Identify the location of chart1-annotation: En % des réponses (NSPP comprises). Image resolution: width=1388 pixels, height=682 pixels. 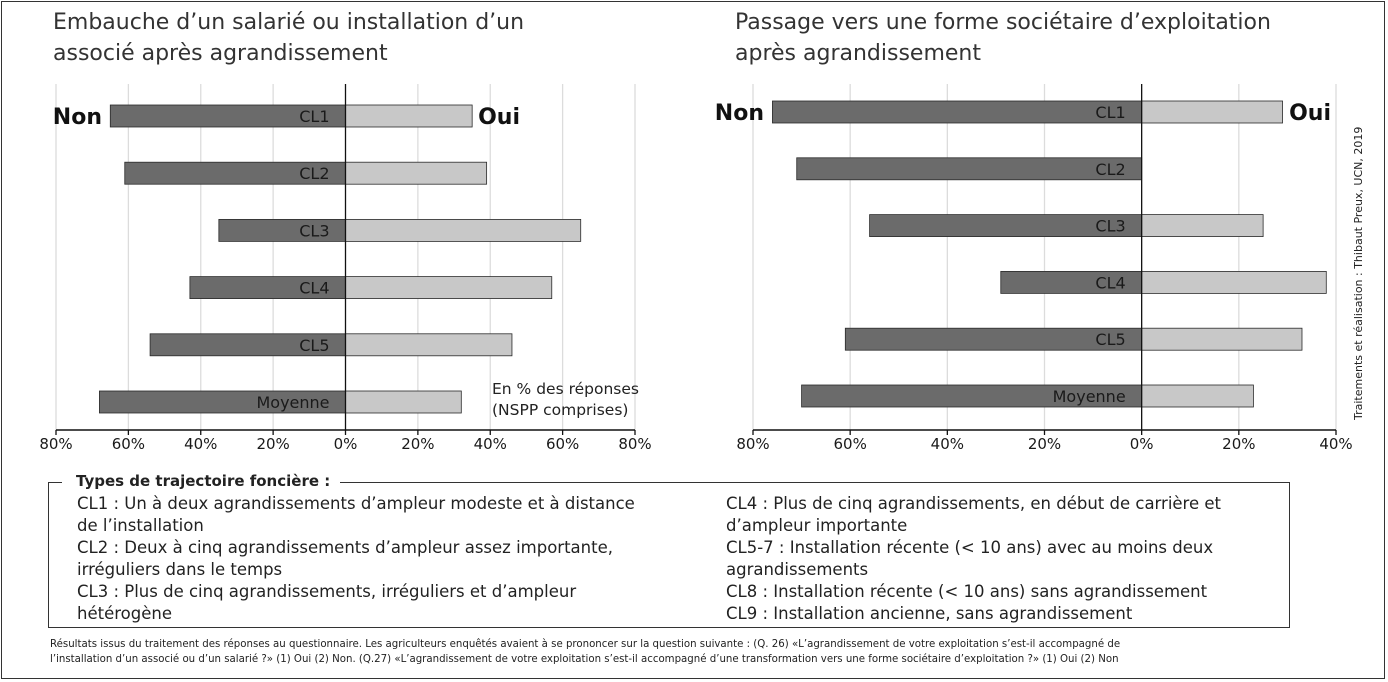
(565, 400).